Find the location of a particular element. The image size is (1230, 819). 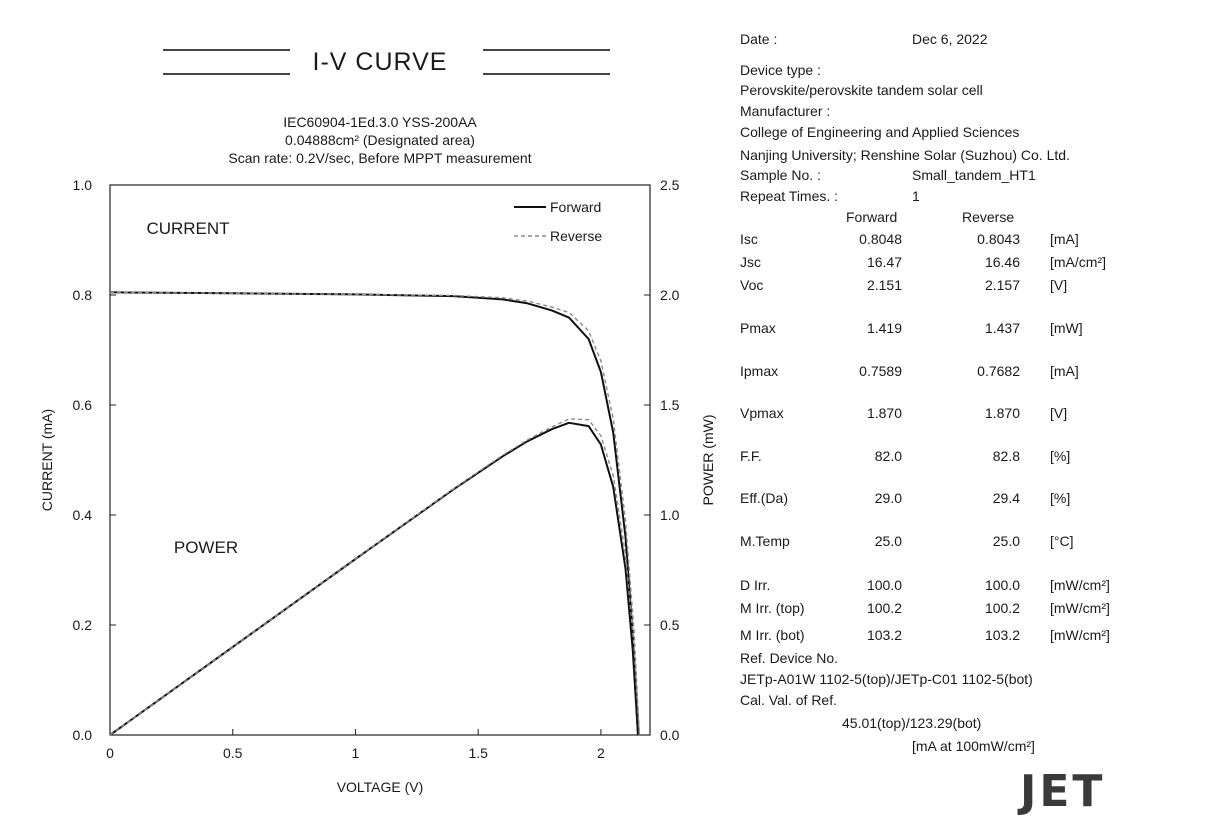

y-right-tick-label: 0.5 is located at coordinates (670, 625).